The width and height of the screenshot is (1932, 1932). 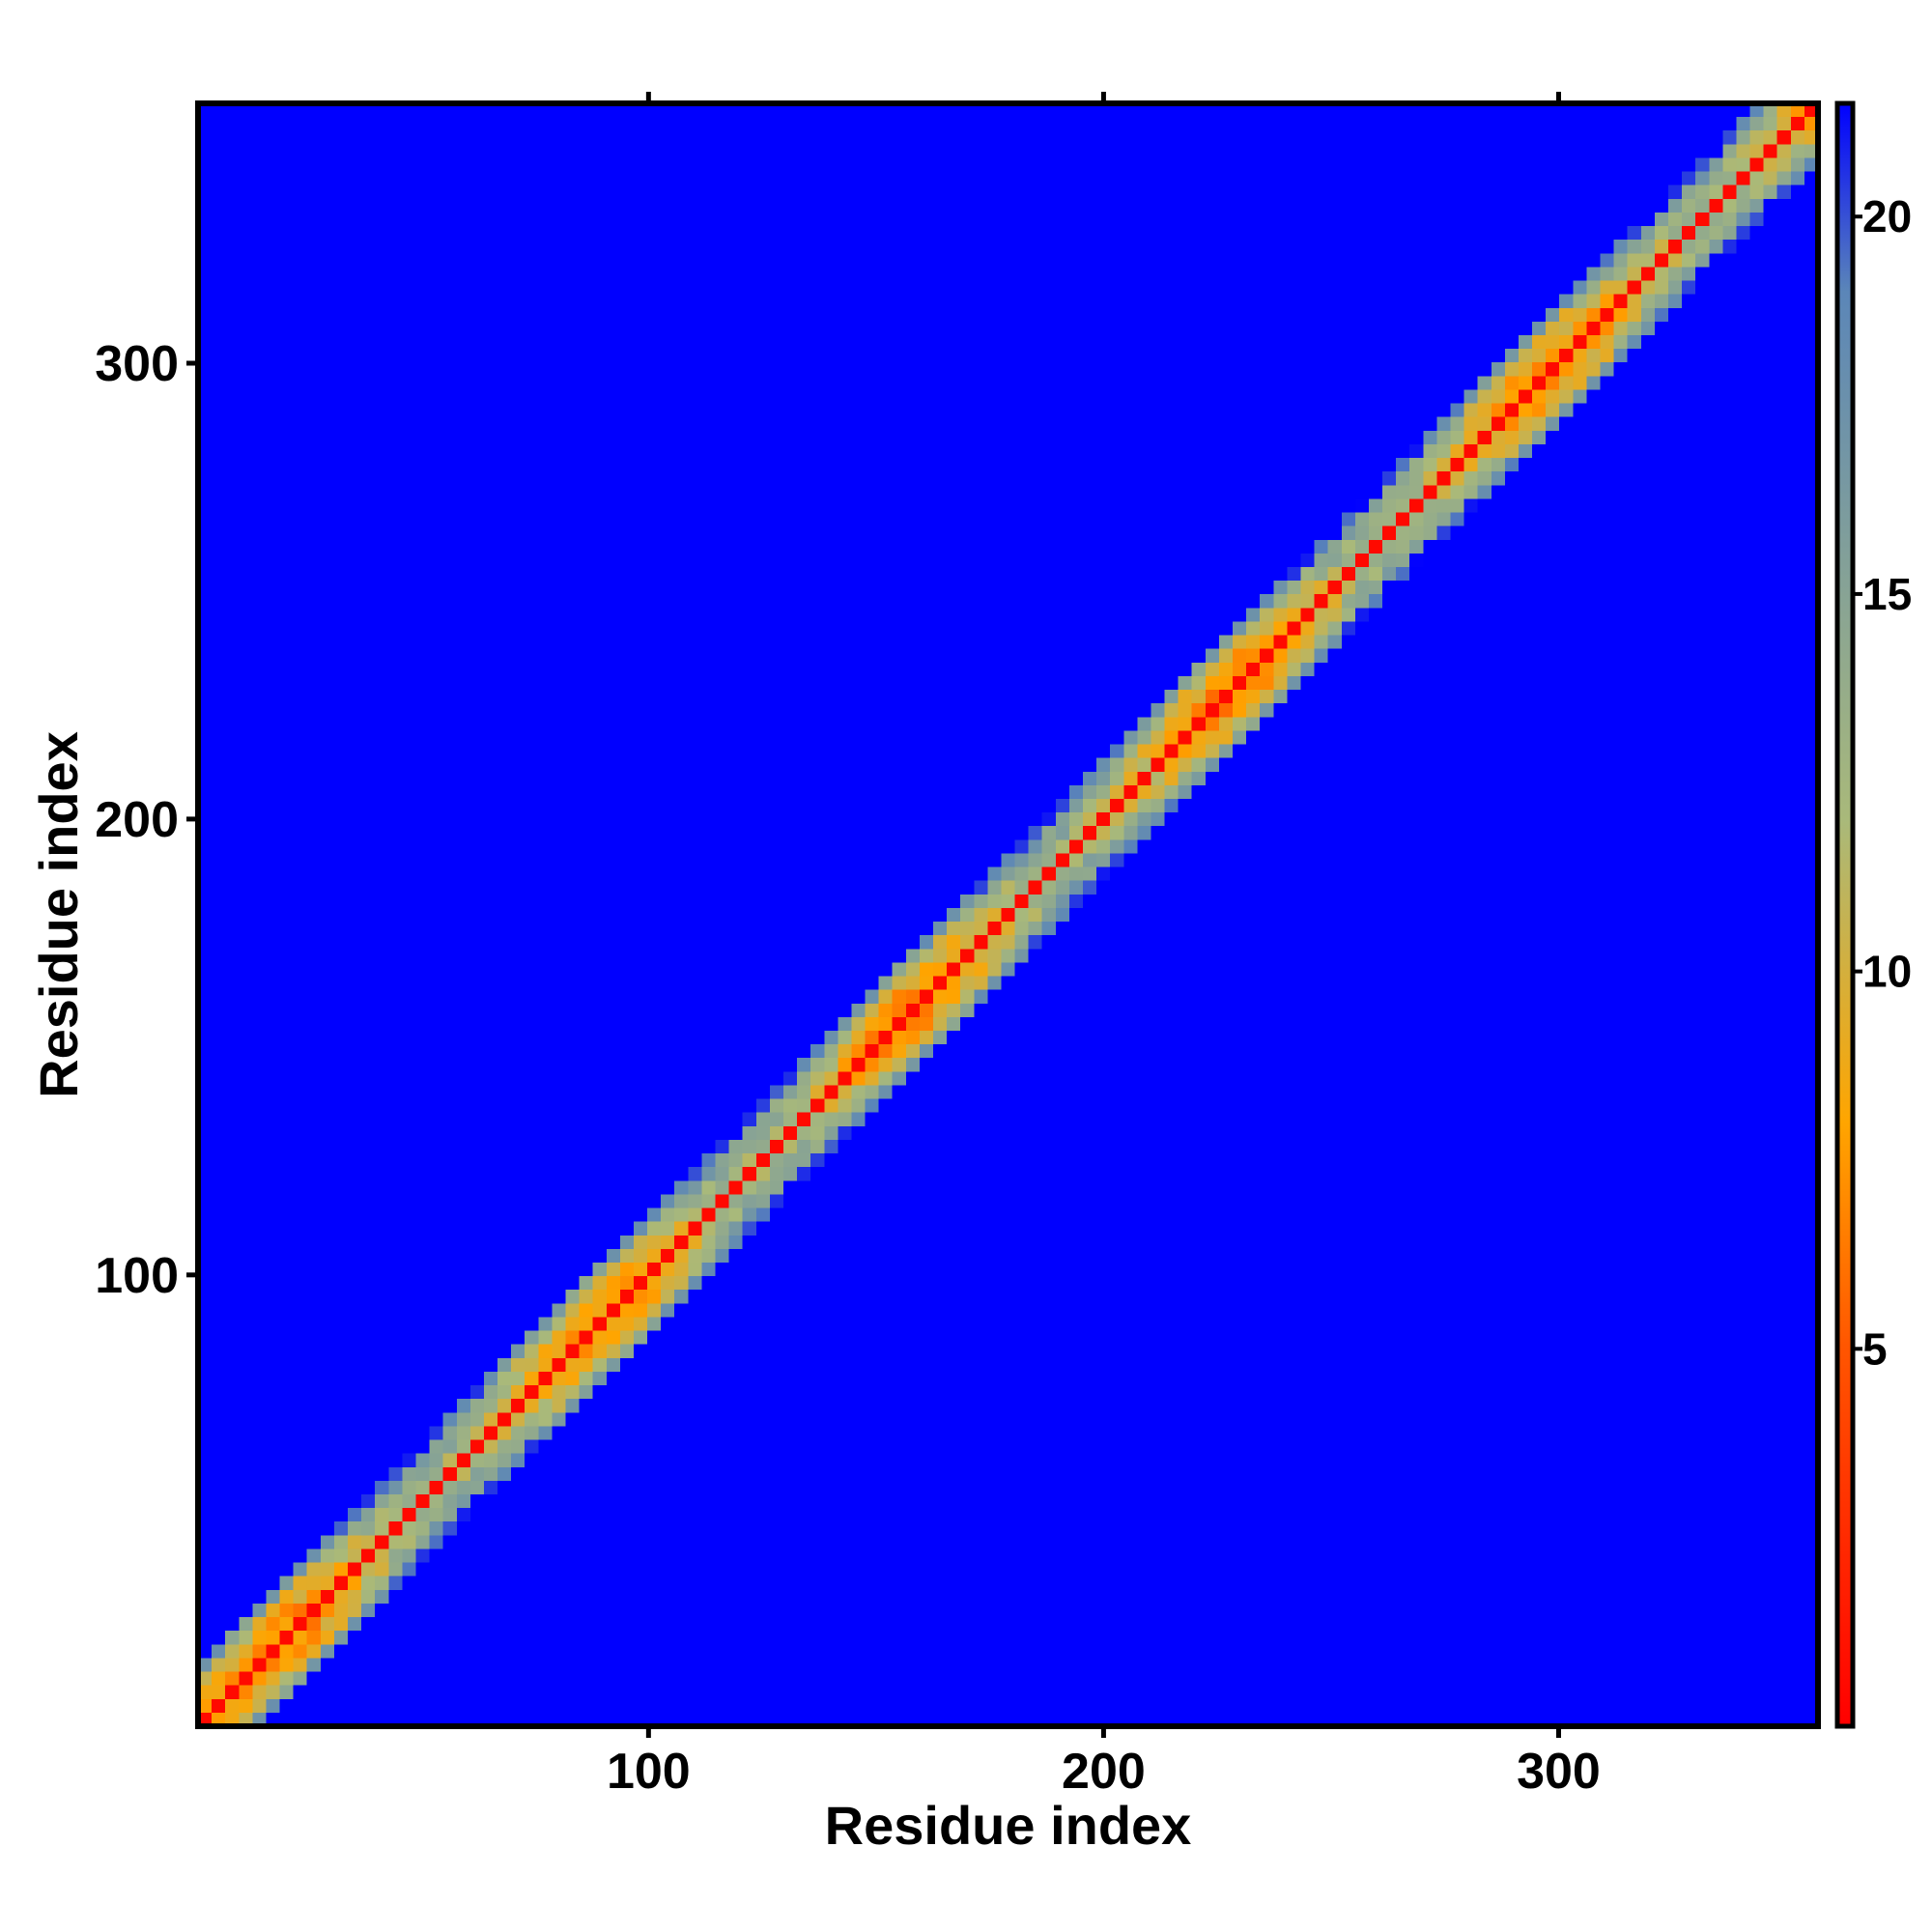 I want to click on colorbar-tick-label: 10, so click(x=1887, y=972).